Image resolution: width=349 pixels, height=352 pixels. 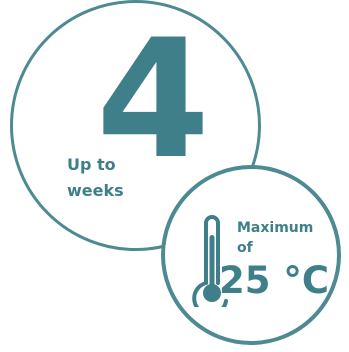 What do you see at coordinates (274, 280) in the screenshot?
I see `temperature-value: 25 °C` at bounding box center [274, 280].